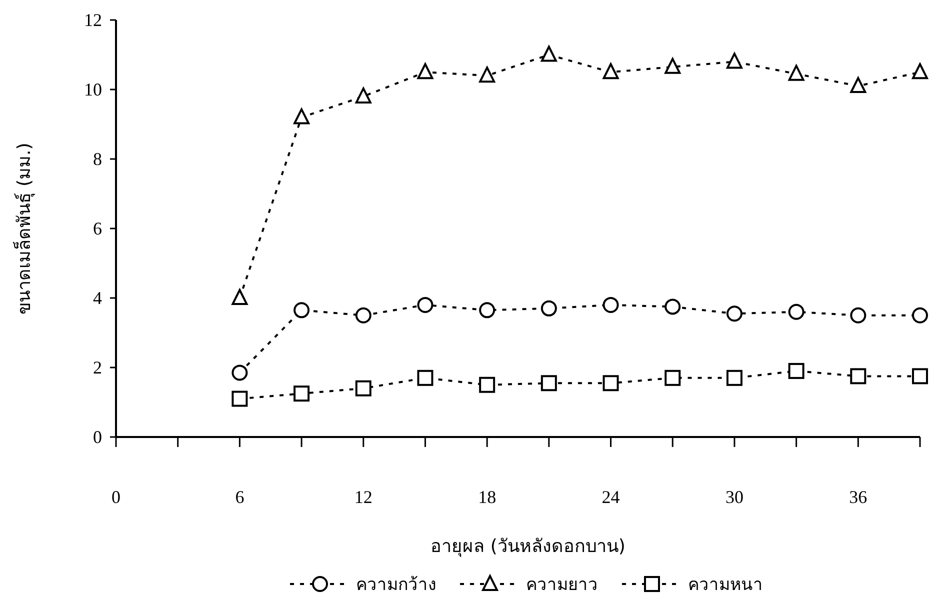  What do you see at coordinates (23, 228) in the screenshot?
I see `y-axis-title: ขนาดเมล็ดพันธุ์ (มม.)` at bounding box center [23, 228].